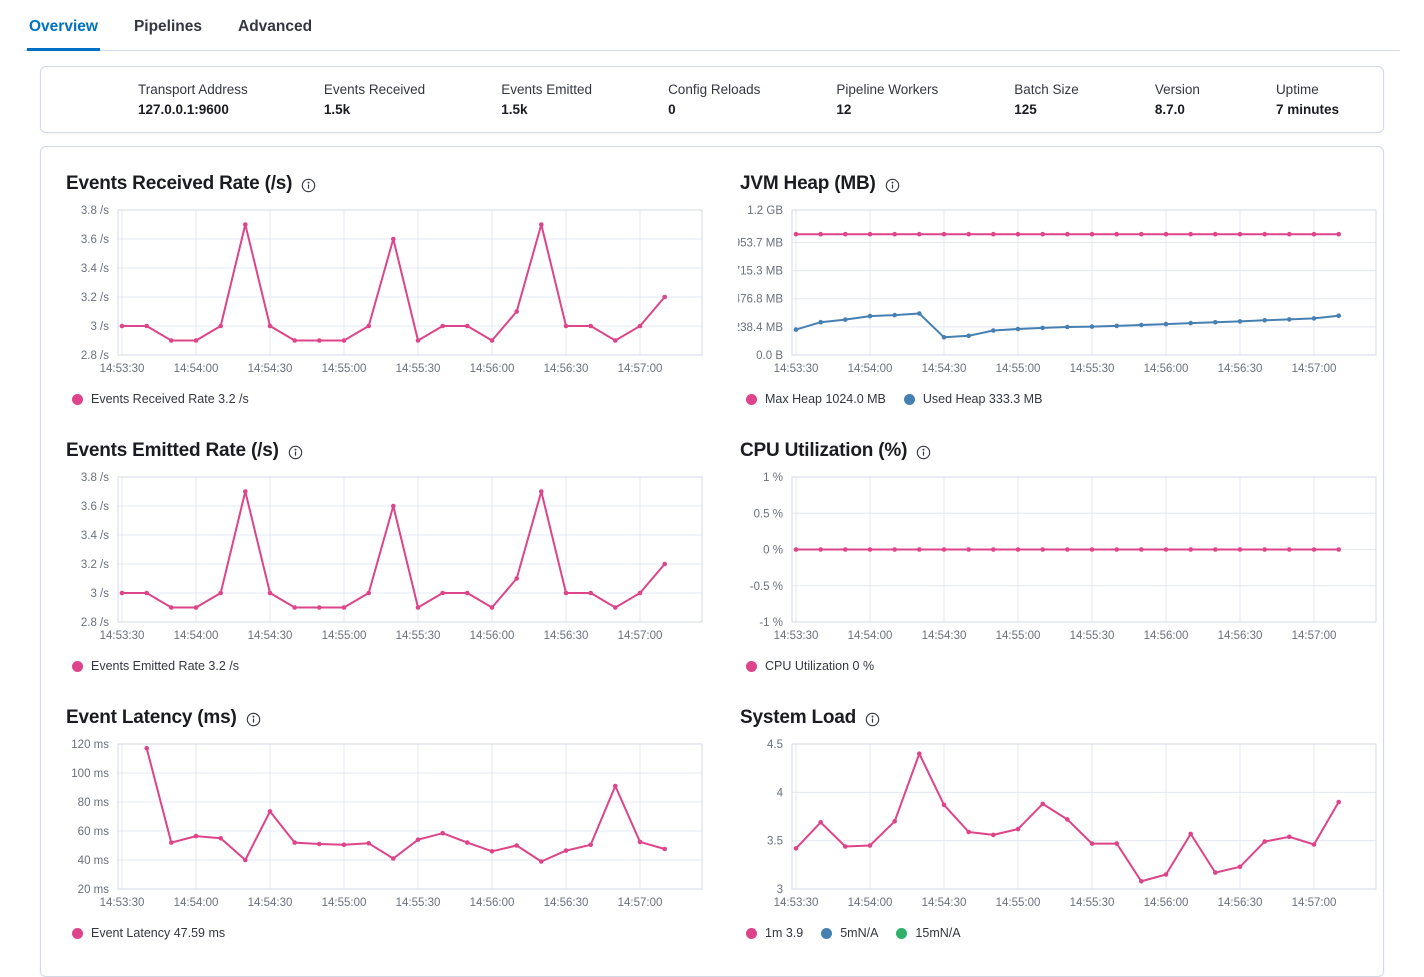  What do you see at coordinates (1067, 817) in the screenshot?
I see `series-1m` at bounding box center [1067, 817].